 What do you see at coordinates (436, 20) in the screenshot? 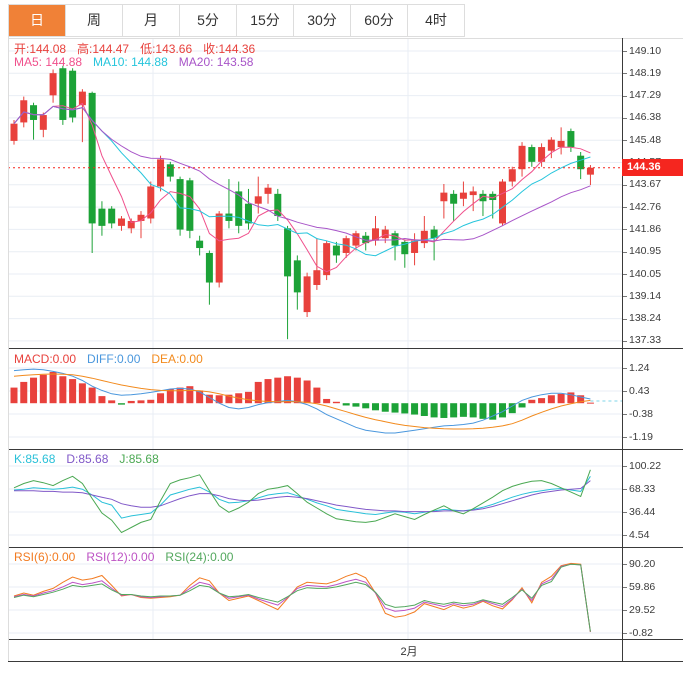
I see `tab-4hour: 4时` at bounding box center [436, 20].